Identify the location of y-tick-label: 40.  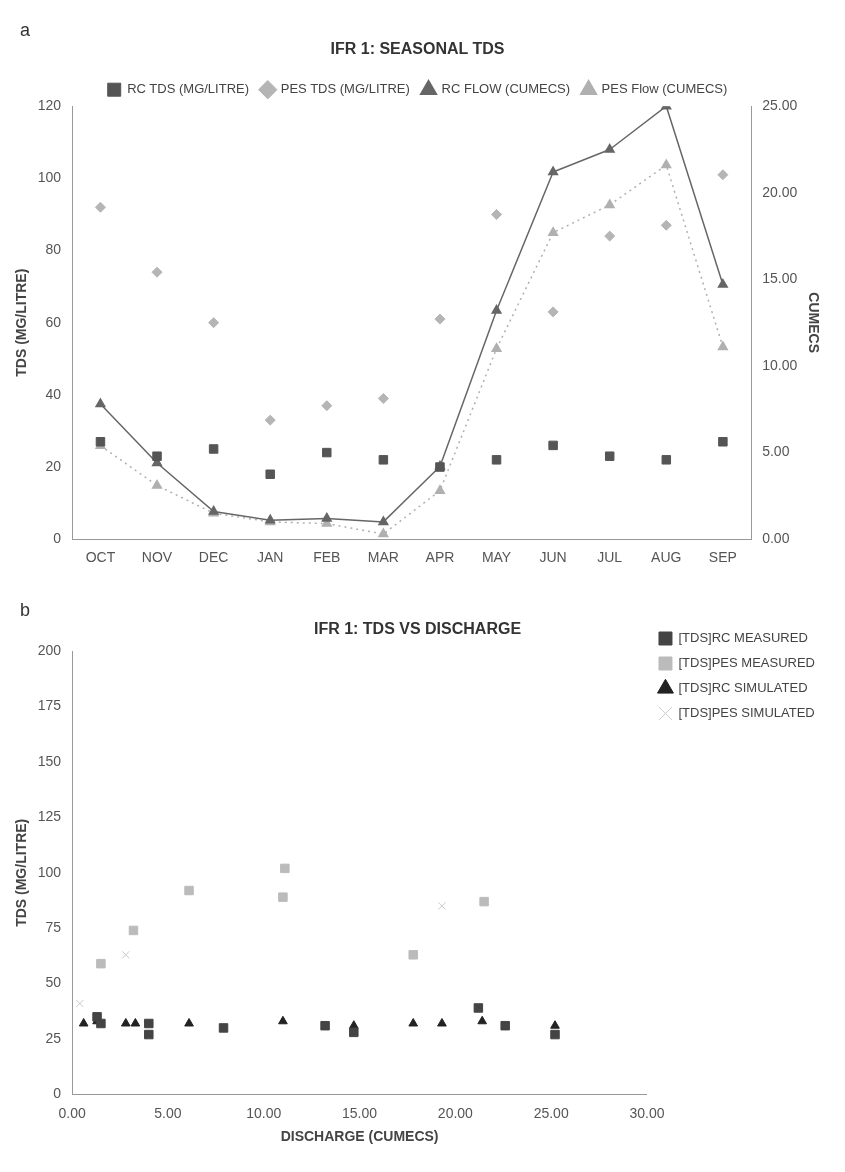
(53, 393).